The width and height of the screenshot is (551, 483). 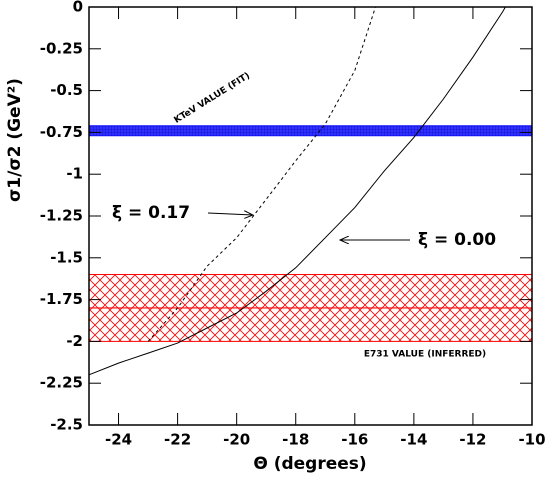 I want to click on x-axis-label: Θ (degrees), so click(x=309, y=464).